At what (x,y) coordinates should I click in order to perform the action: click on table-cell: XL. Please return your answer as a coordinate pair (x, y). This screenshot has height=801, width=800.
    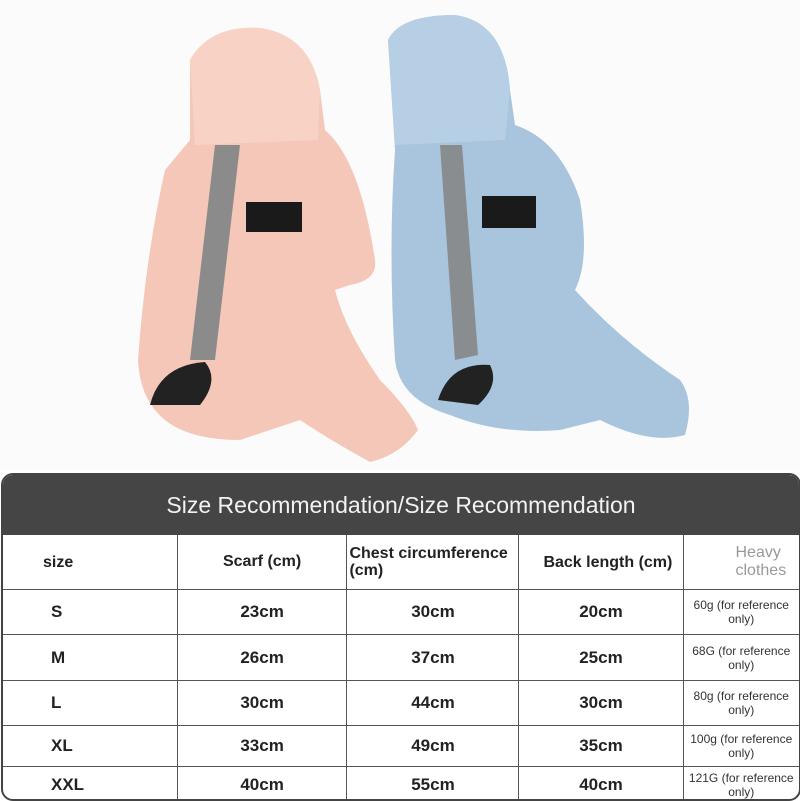
    Looking at the image, I should click on (90, 746).